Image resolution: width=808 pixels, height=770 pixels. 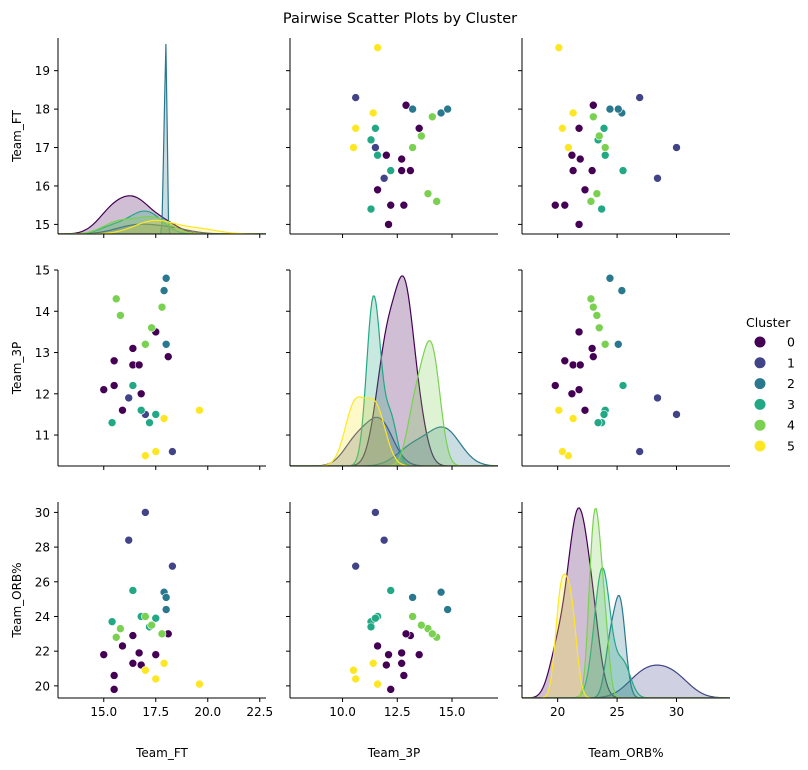 I want to click on panel-team-3p-vs-team-3p, so click(x=392, y=369).